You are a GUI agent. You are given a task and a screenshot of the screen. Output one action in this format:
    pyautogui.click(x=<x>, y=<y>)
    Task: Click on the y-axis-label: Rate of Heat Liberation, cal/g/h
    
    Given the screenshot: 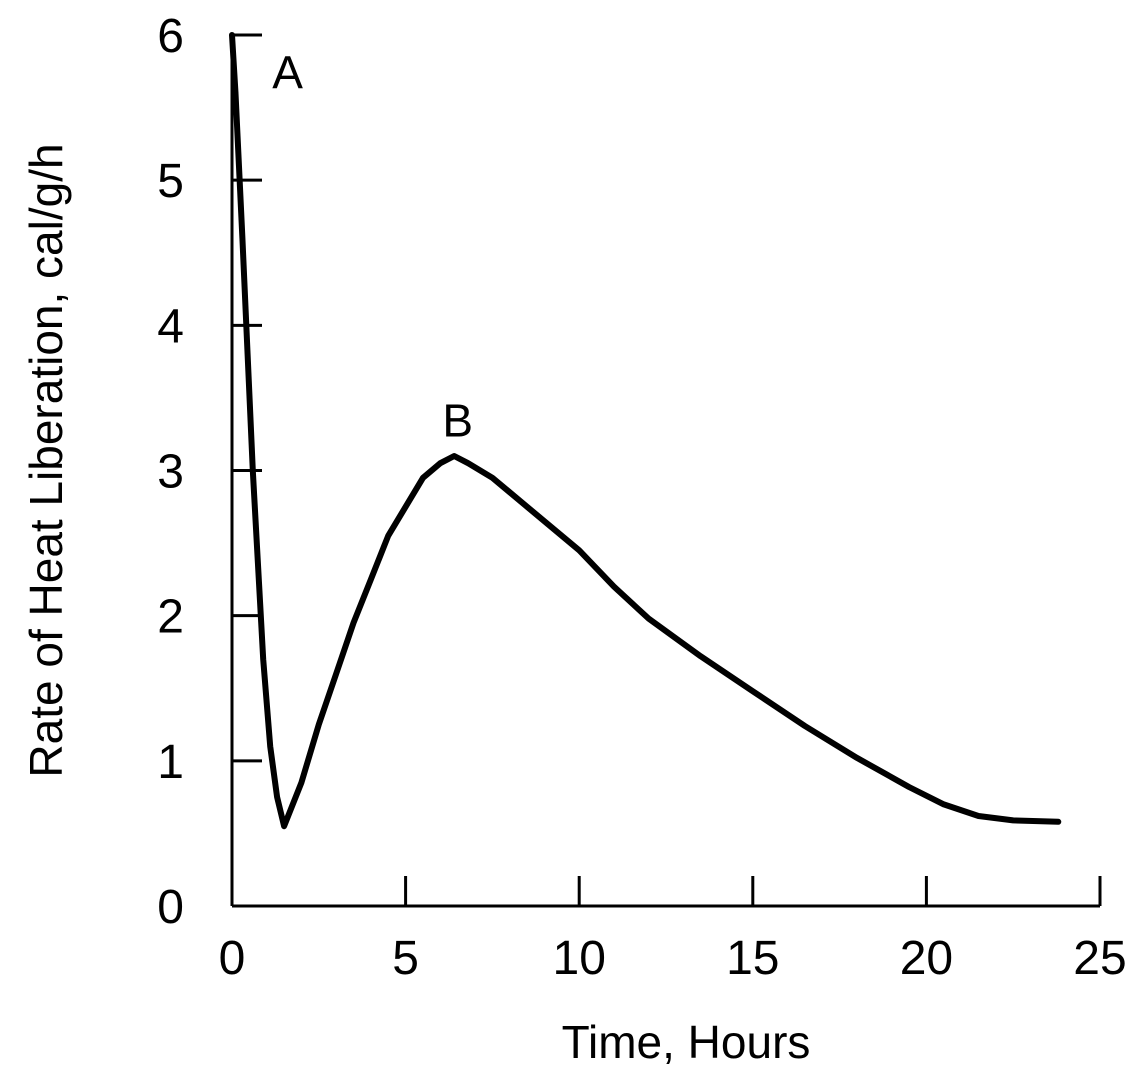 What is the action you would take?
    pyautogui.click(x=46, y=460)
    